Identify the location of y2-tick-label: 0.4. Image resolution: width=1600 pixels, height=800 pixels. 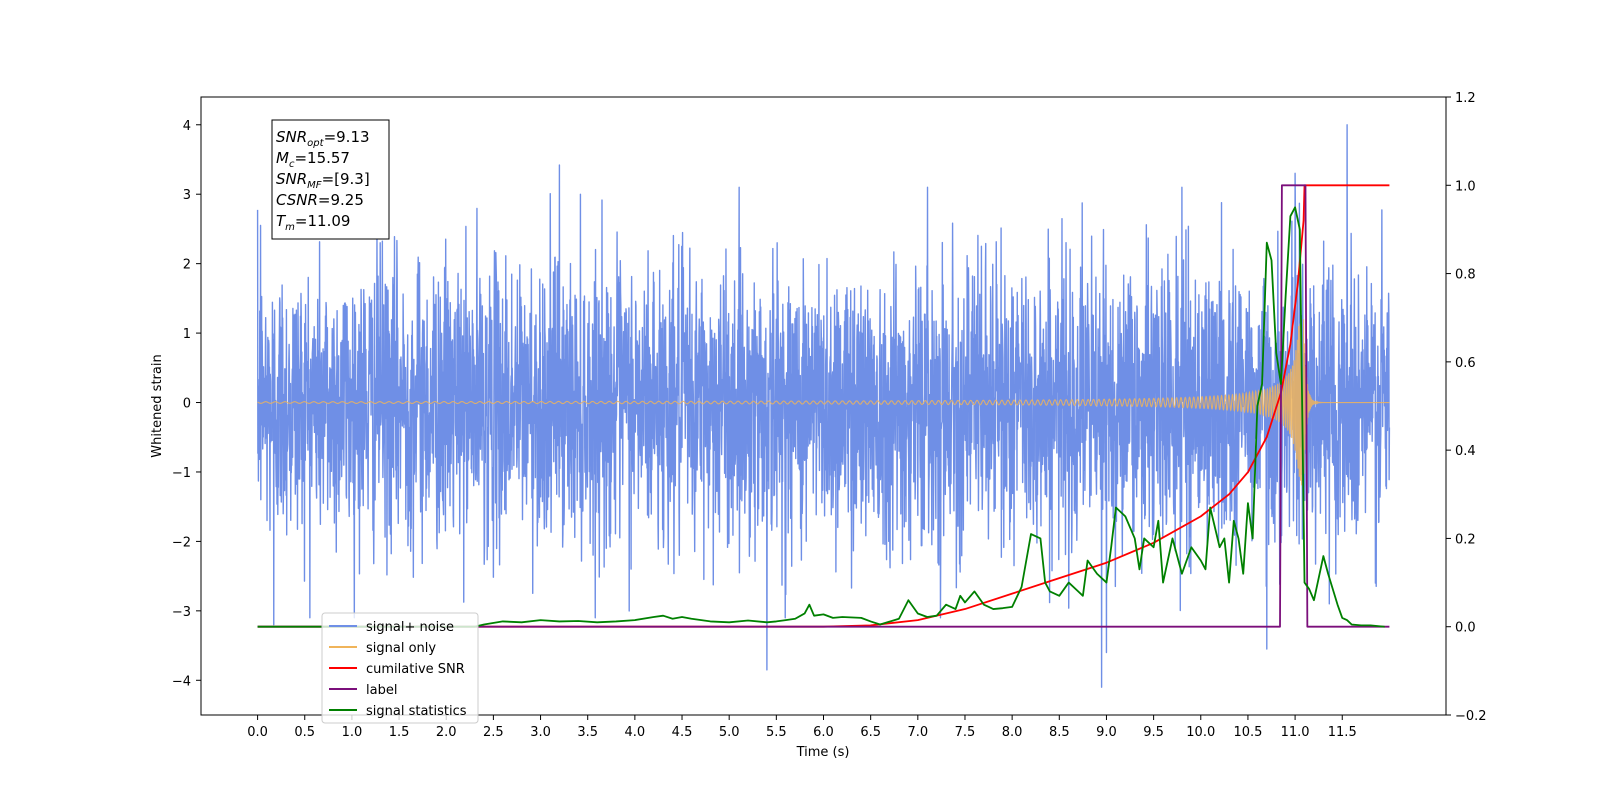
(1465, 451).